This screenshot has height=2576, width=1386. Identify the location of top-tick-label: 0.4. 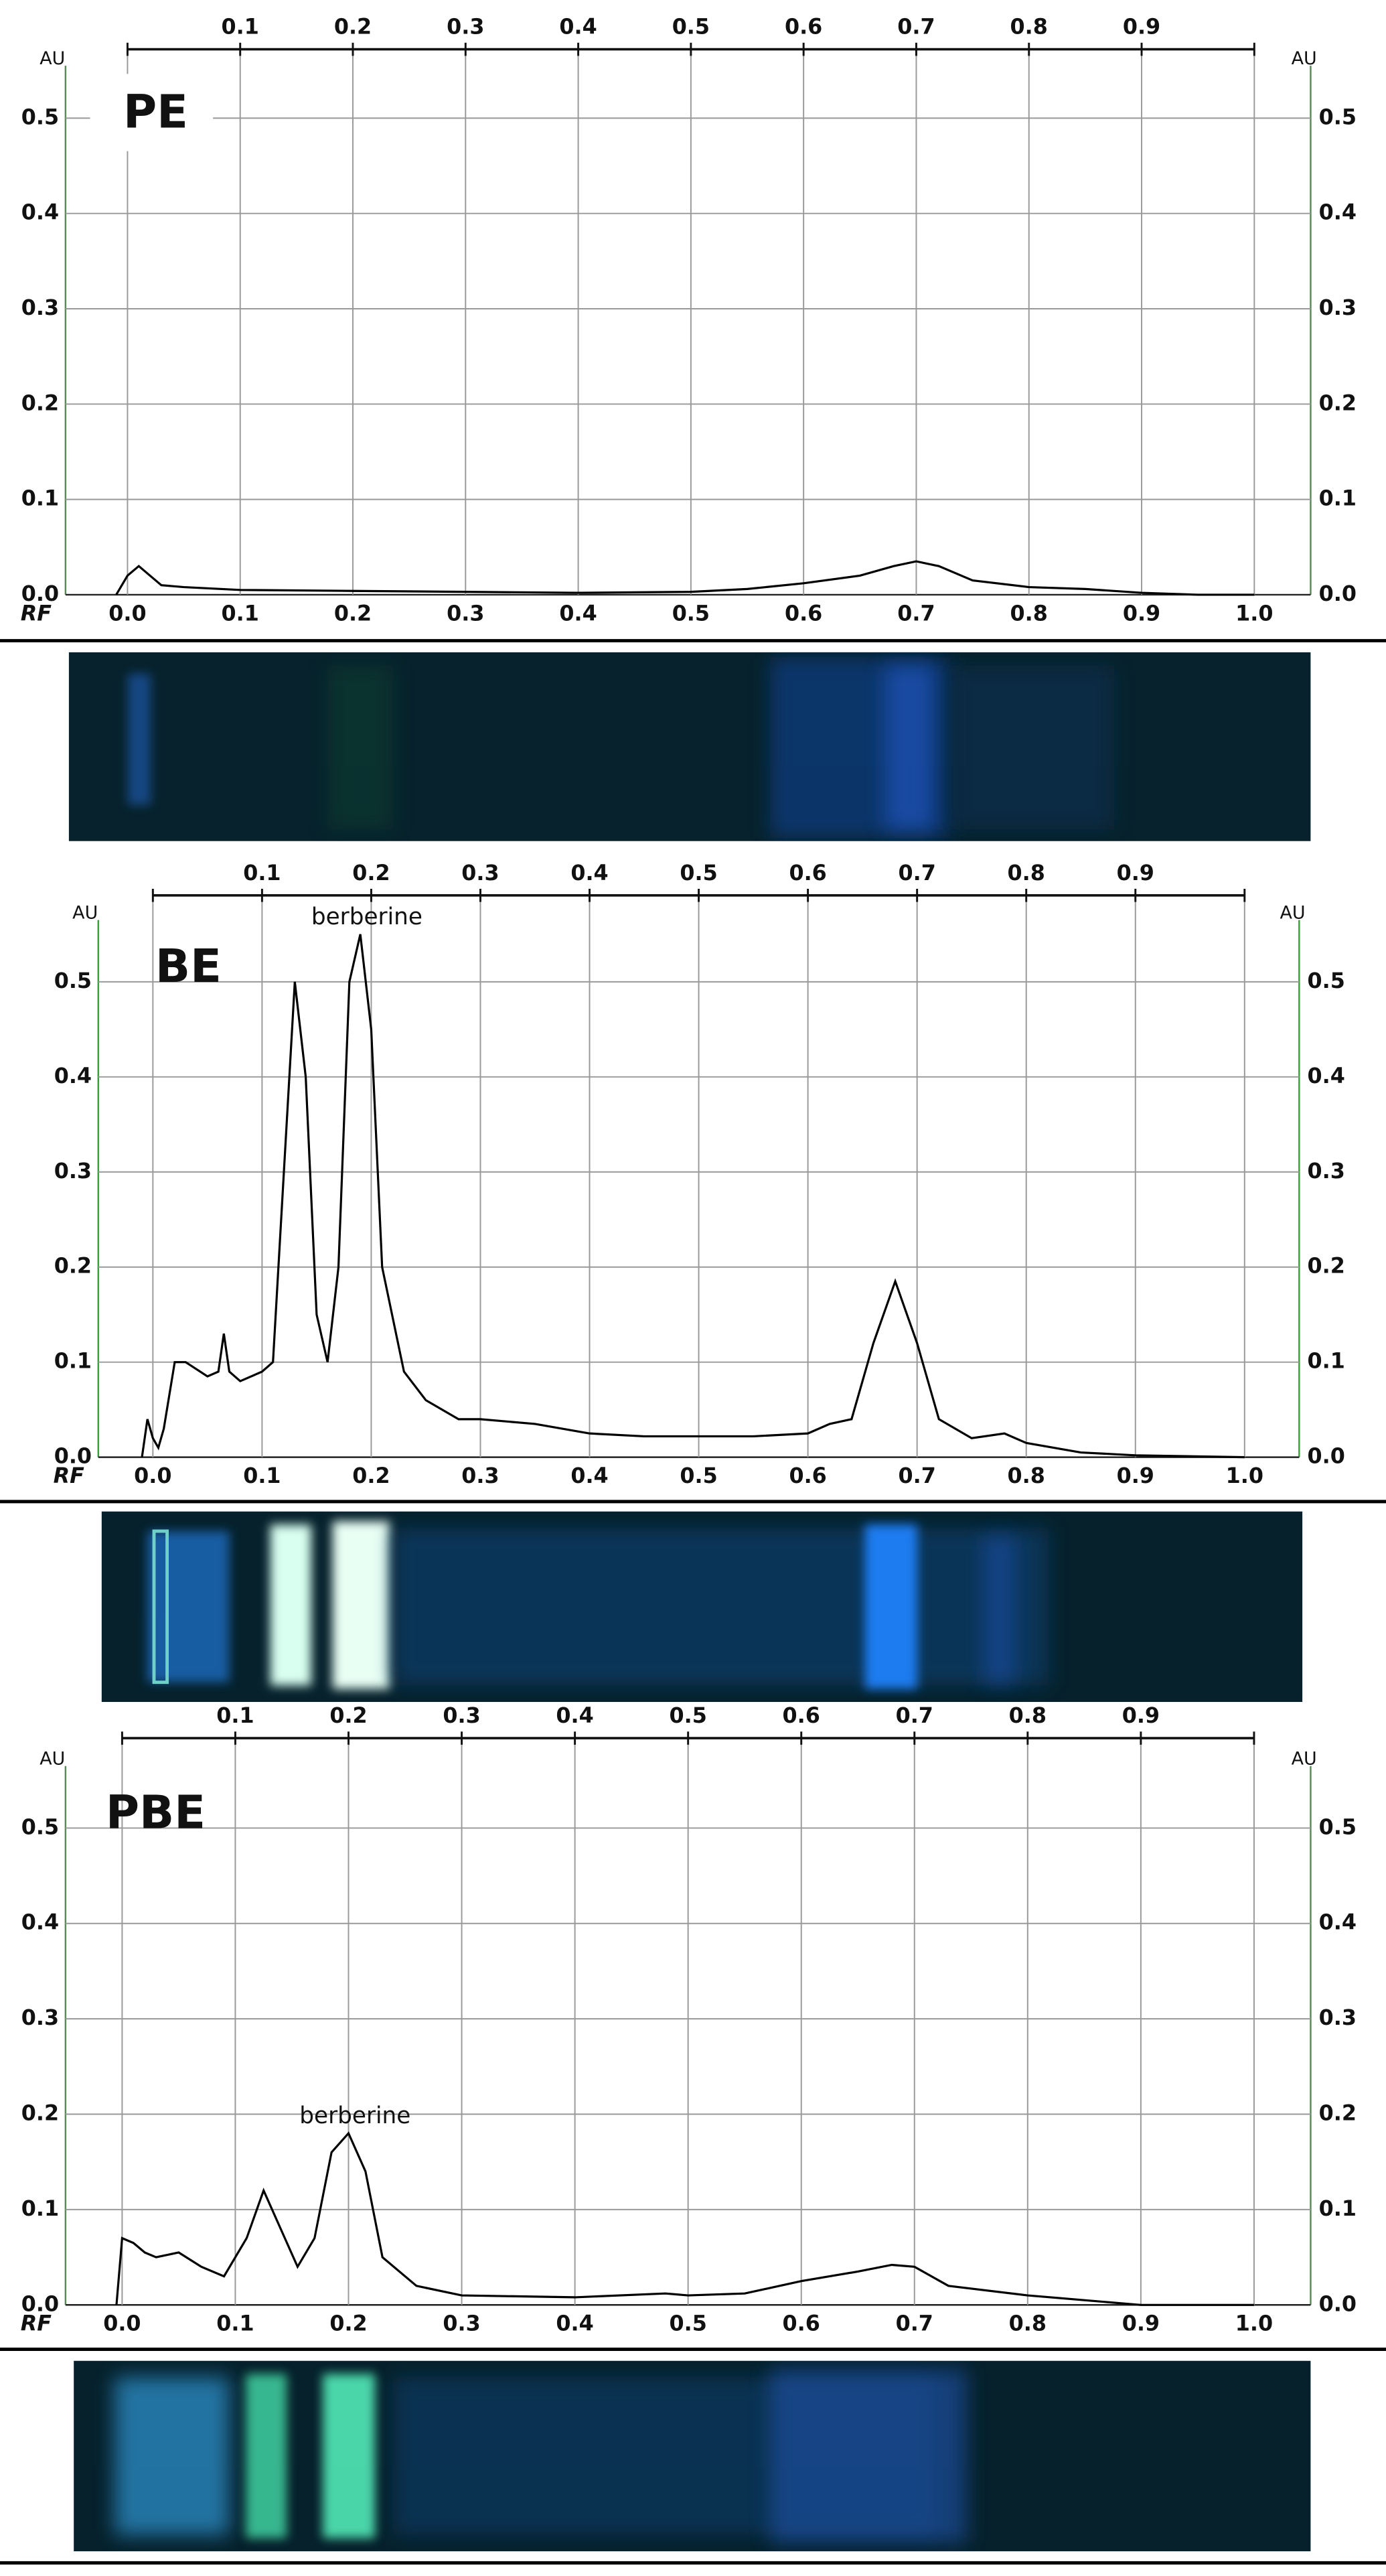
(578, 27).